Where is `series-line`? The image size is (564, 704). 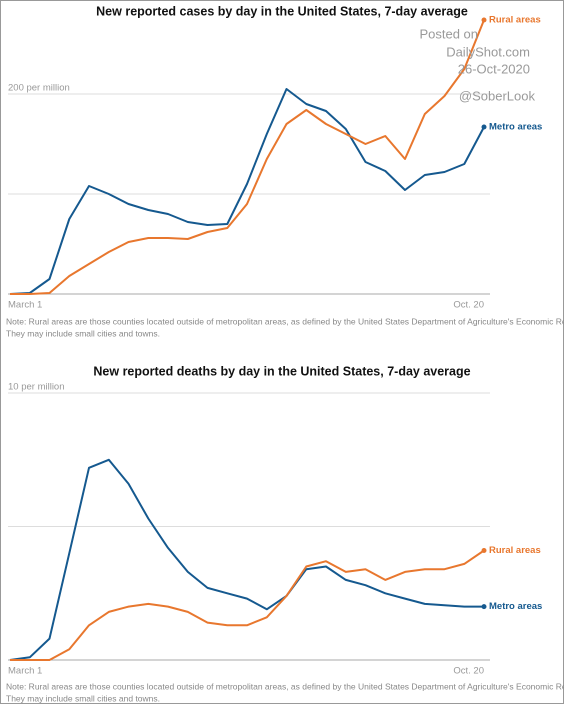
series-line is located at coordinates (247, 605).